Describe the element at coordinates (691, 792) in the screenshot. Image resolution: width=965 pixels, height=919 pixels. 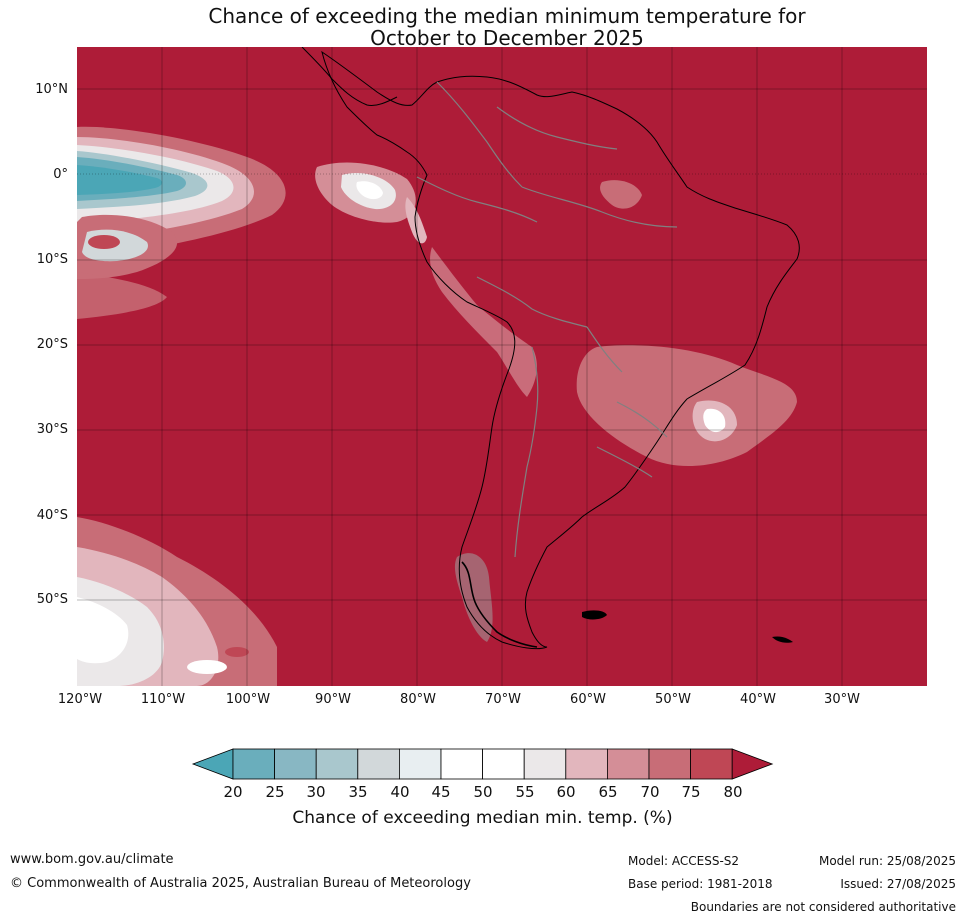
I see `colorbar-tick: 75` at that location.